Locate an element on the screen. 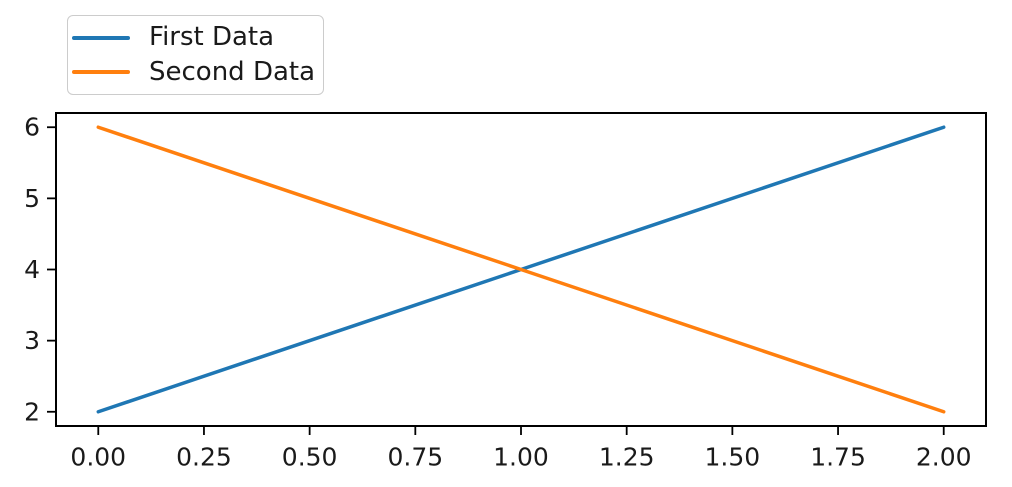 The height and width of the screenshot is (487, 1012). legend-label: First Data is located at coordinates (212, 37).